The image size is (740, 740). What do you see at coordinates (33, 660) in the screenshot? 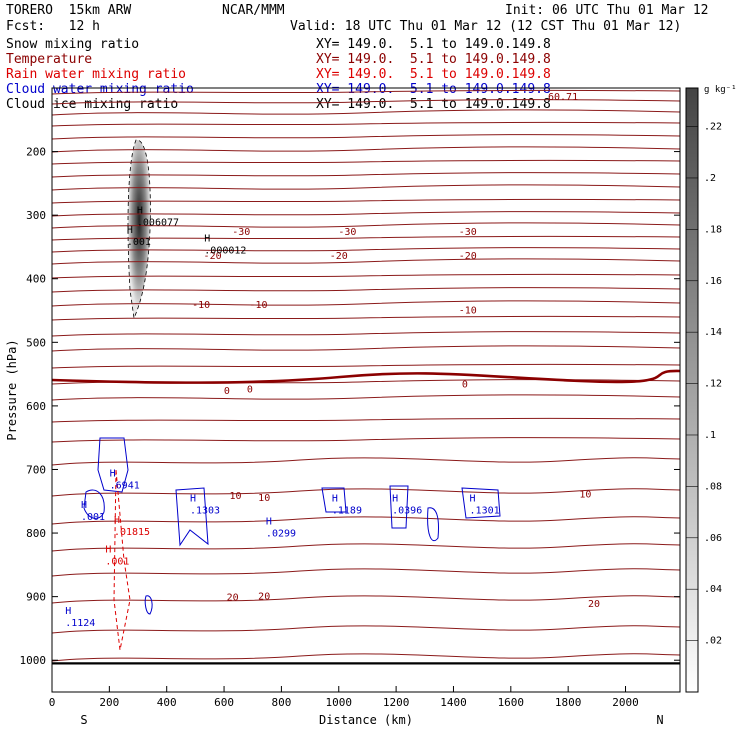
I see `y-tick-label: 1000` at bounding box center [33, 660].